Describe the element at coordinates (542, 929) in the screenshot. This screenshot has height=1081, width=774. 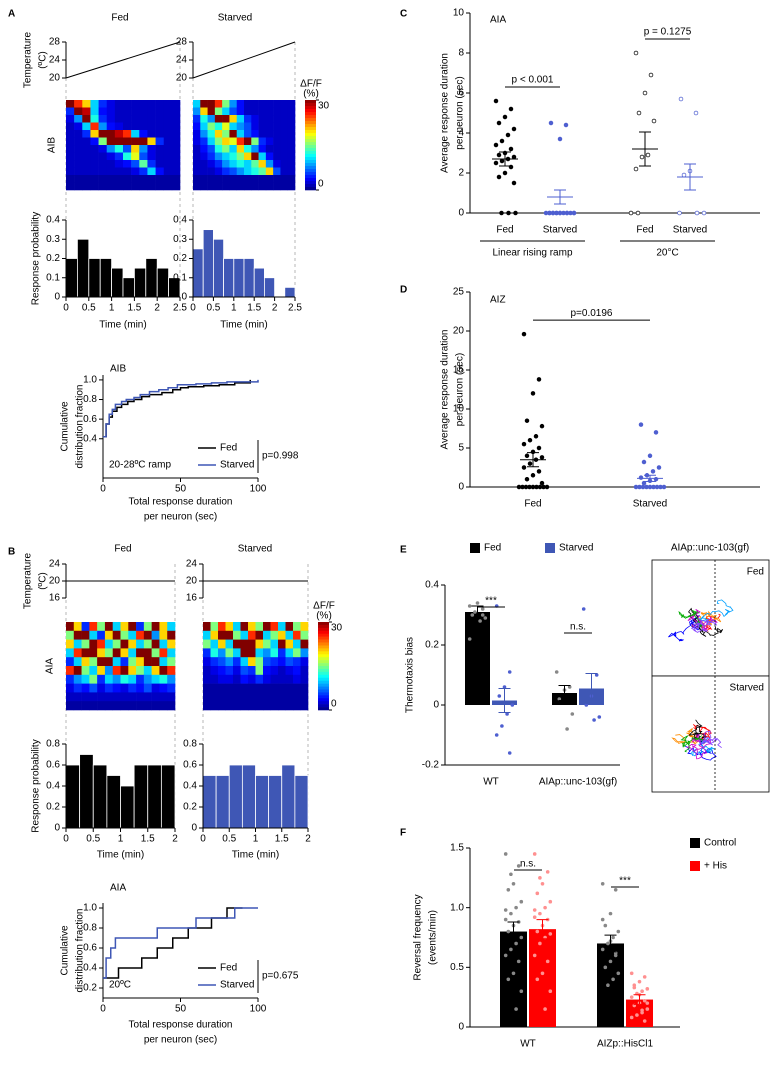
I see `error-bar` at that location.